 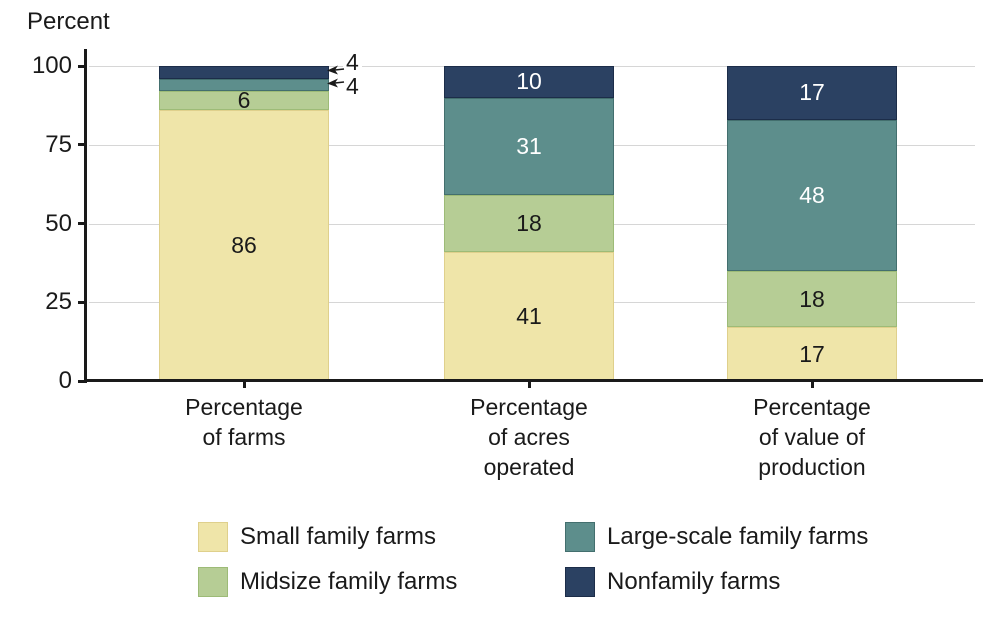 I want to click on bar-segment: 41, so click(x=529, y=316).